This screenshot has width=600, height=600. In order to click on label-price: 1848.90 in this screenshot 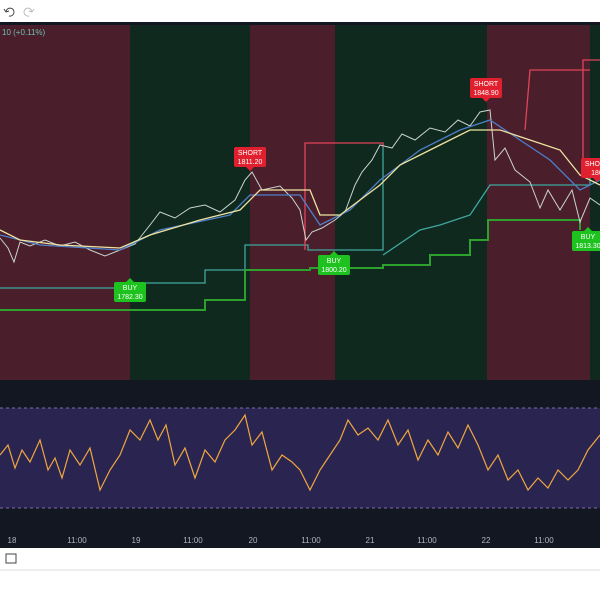, I will do `click(485, 93)`.